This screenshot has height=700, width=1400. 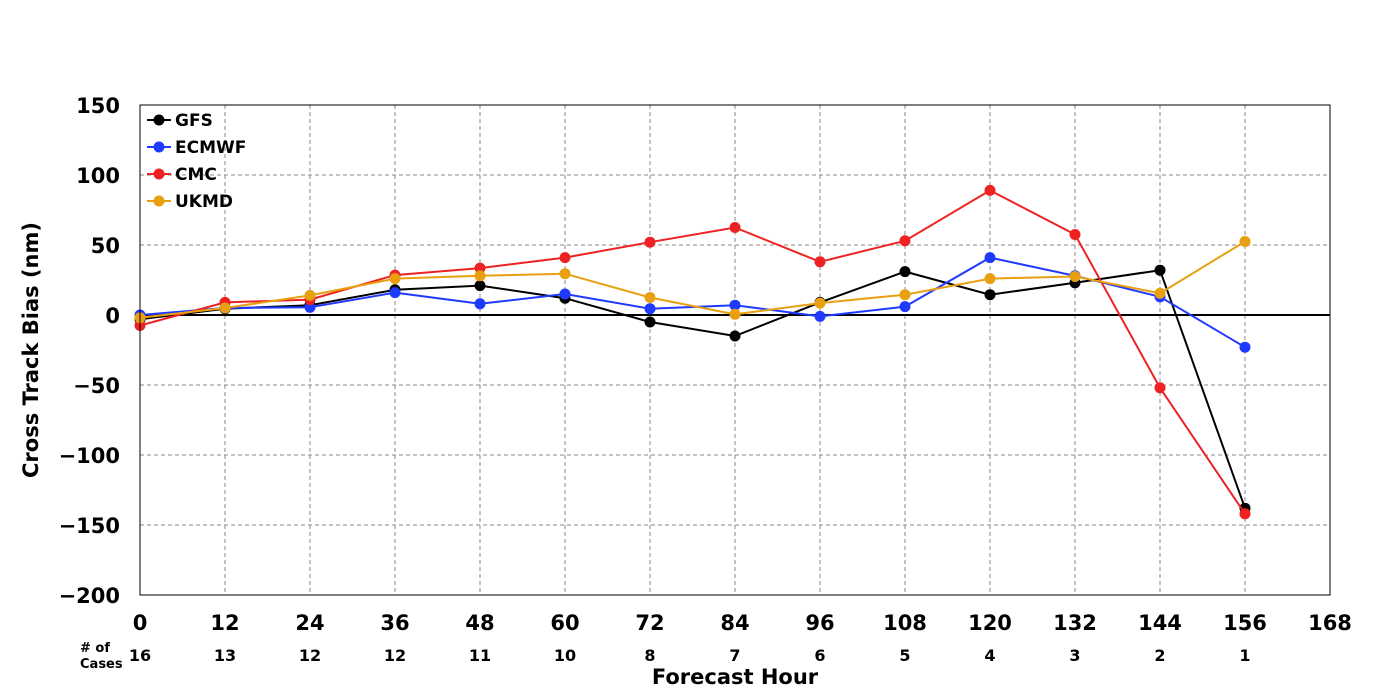 I want to click on x-tick-label: 36, so click(x=394, y=623).